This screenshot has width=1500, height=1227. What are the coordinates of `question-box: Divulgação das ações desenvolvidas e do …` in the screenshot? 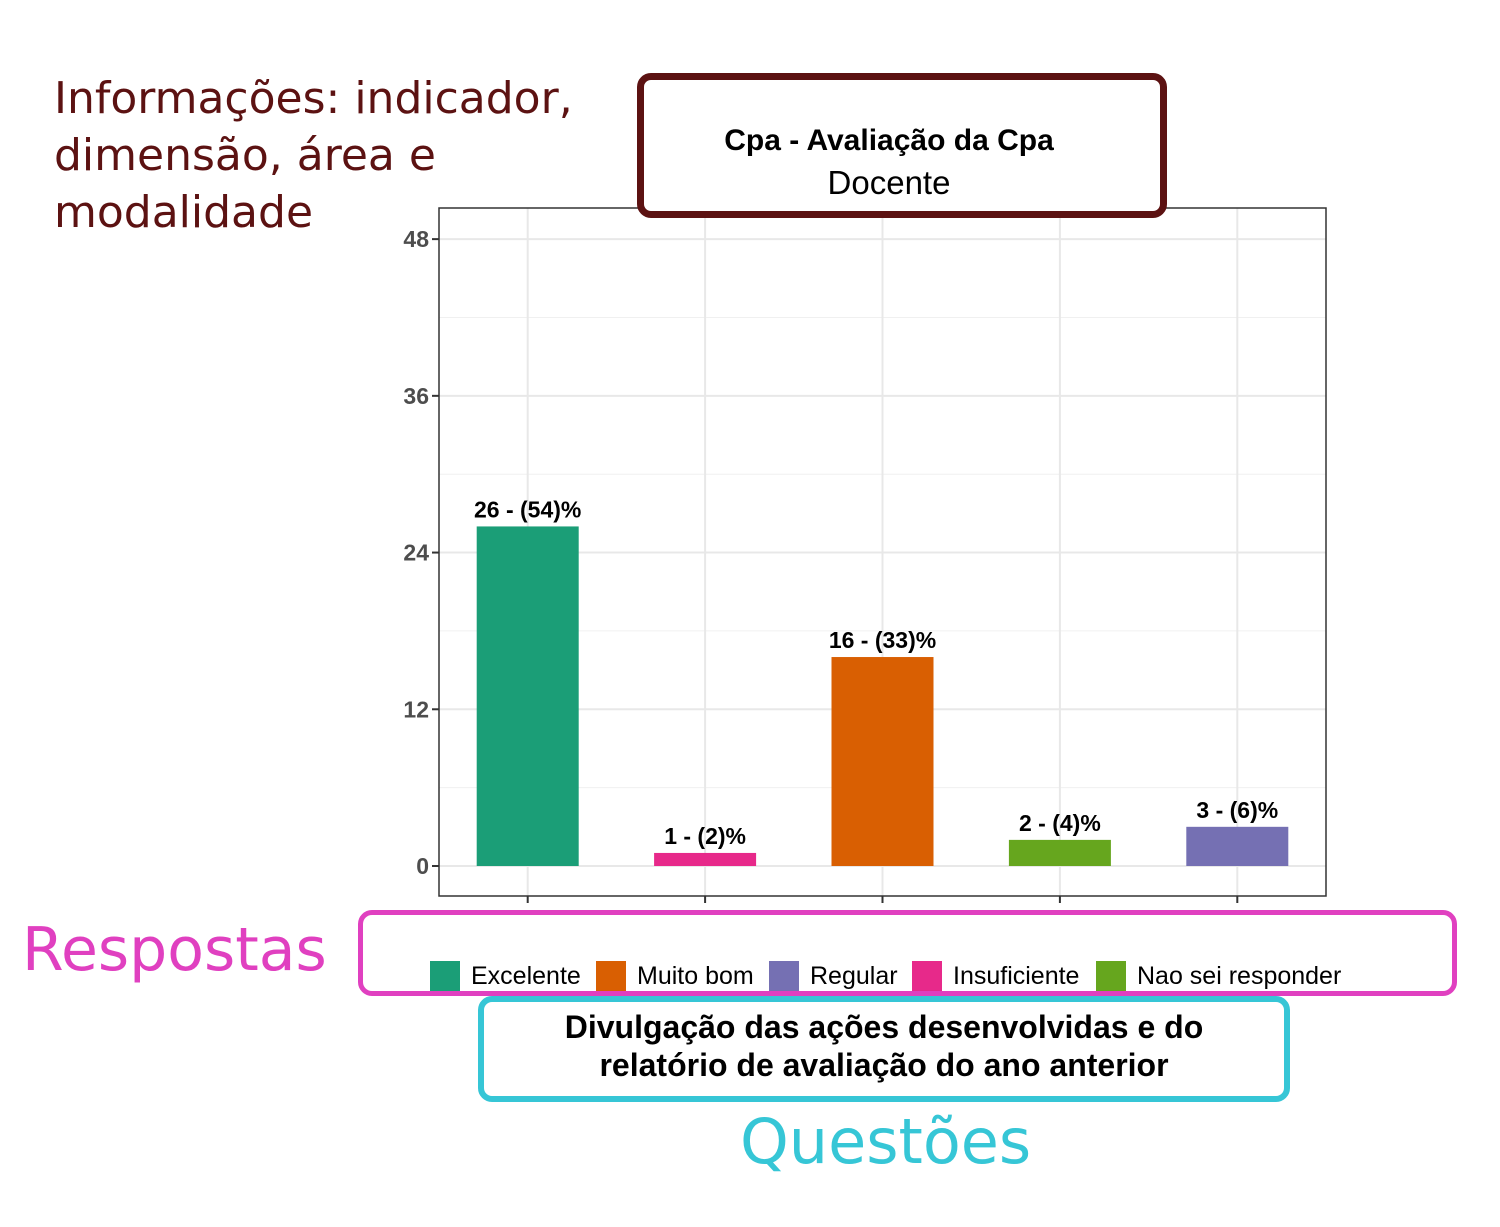 It's located at (884, 1049).